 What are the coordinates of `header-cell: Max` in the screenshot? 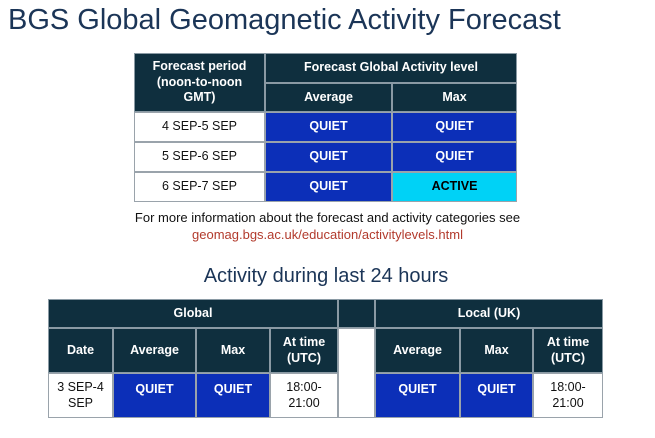 It's located at (454, 97).